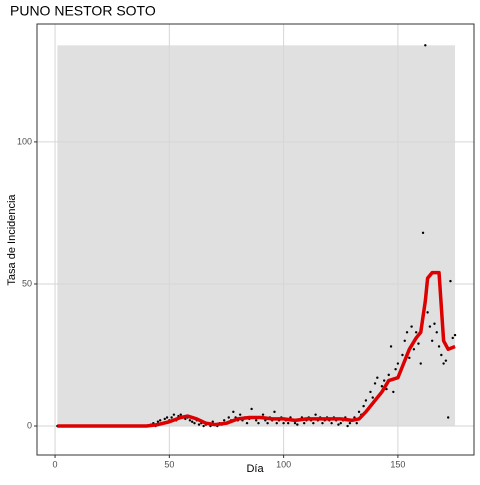  Describe the element at coordinates (169, 464) in the screenshot. I see `x-tick-label: 50` at that location.